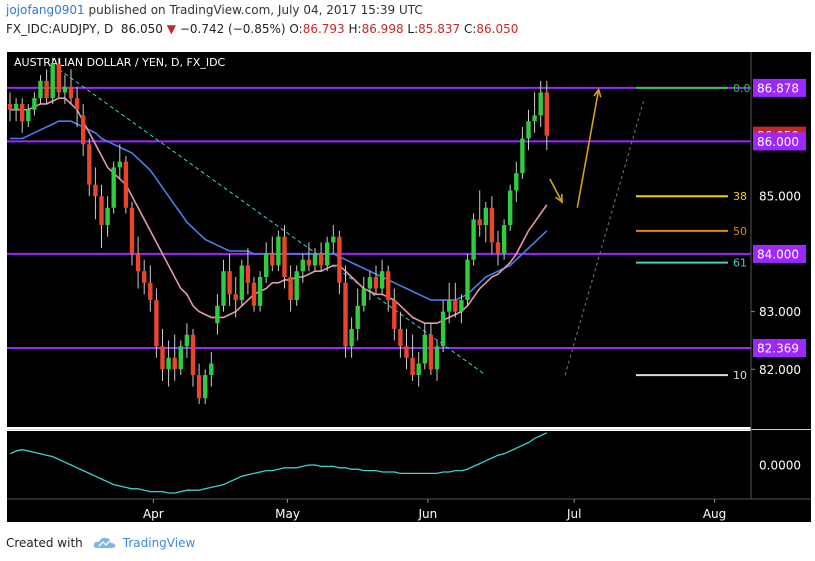  Describe the element at coordinates (740, 263) in the screenshot. I see `fib-level-label: 61` at that location.